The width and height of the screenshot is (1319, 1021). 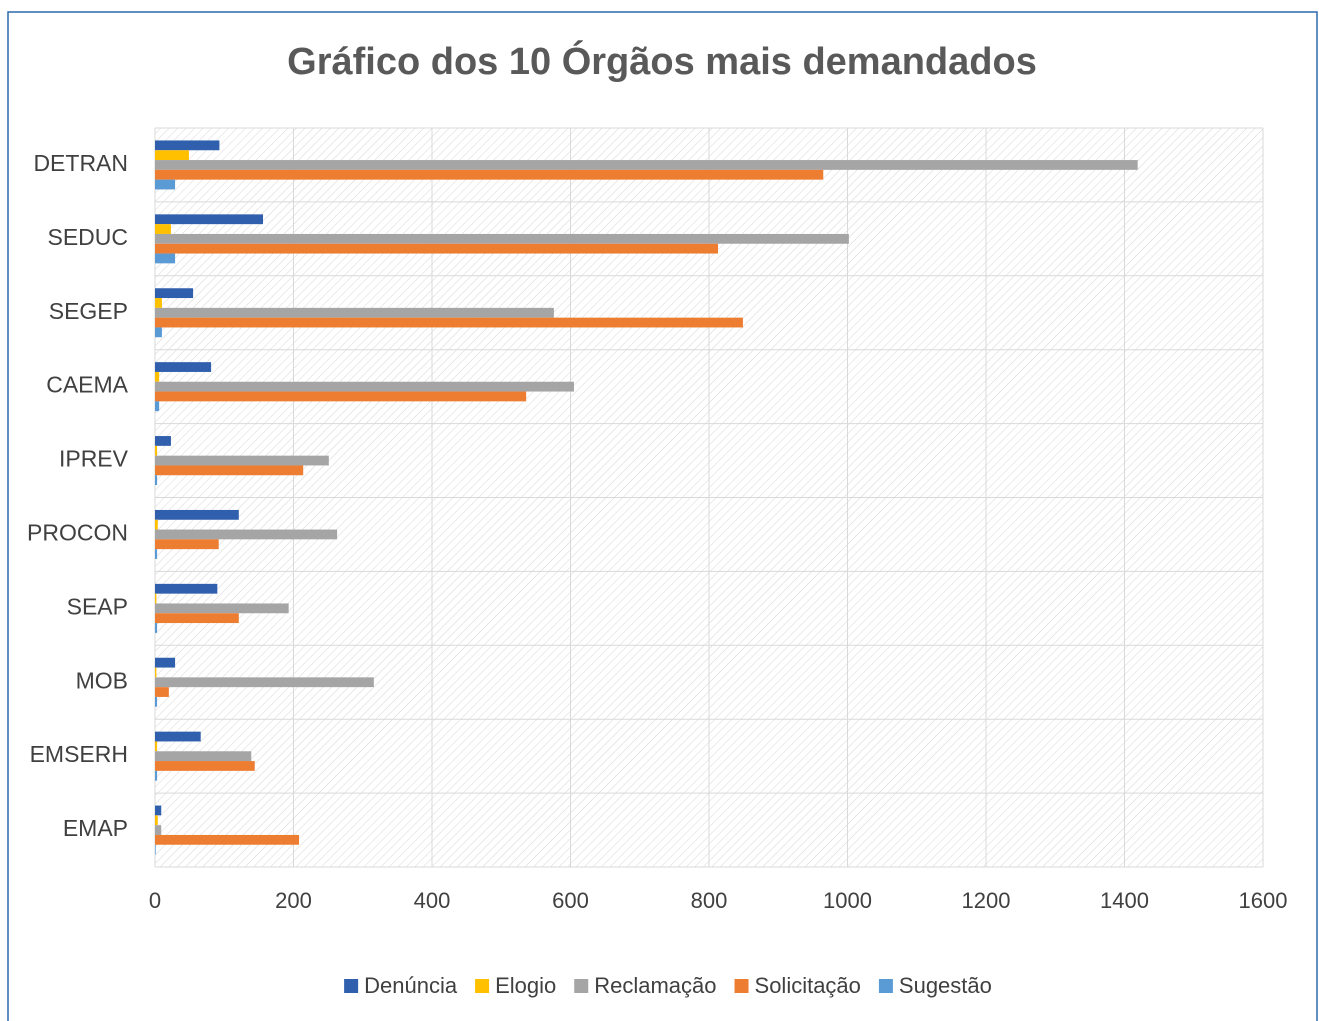 I want to click on legend-label: Elogio, so click(x=525, y=985).